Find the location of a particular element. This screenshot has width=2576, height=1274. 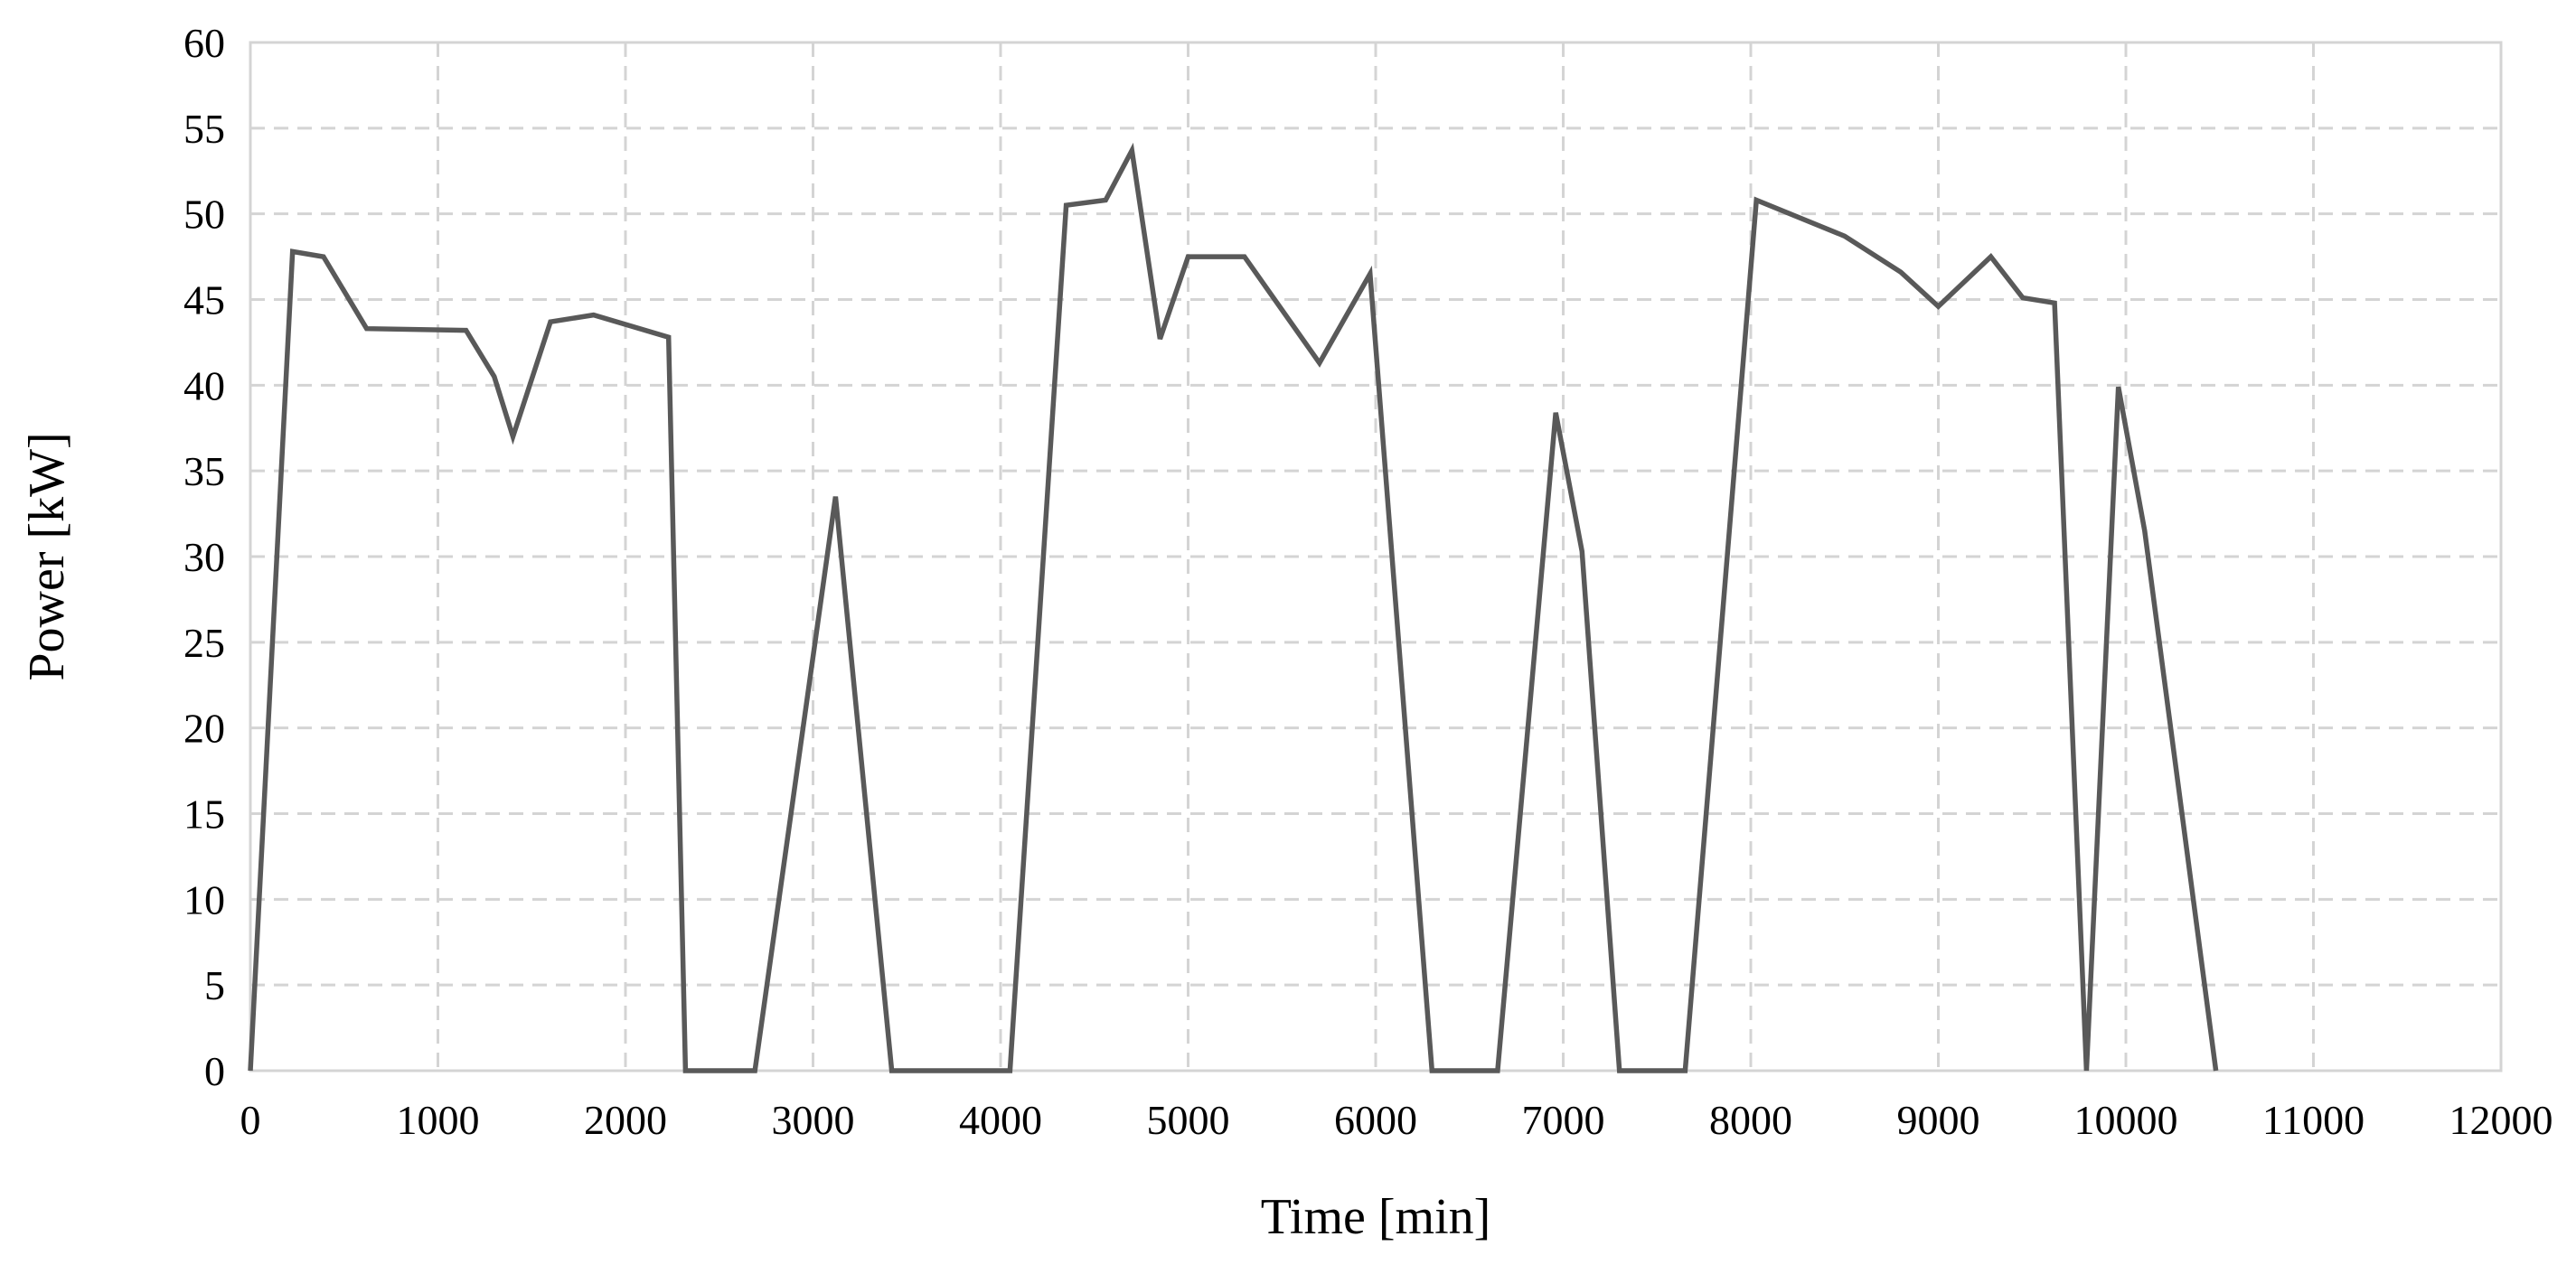

y-tick-label: 20 is located at coordinates (204, 729).